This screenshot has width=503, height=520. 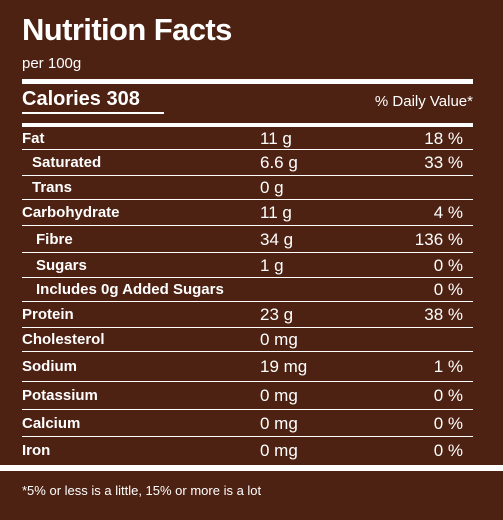 I want to click on nutrient-amount: 19 mg, so click(x=284, y=366).